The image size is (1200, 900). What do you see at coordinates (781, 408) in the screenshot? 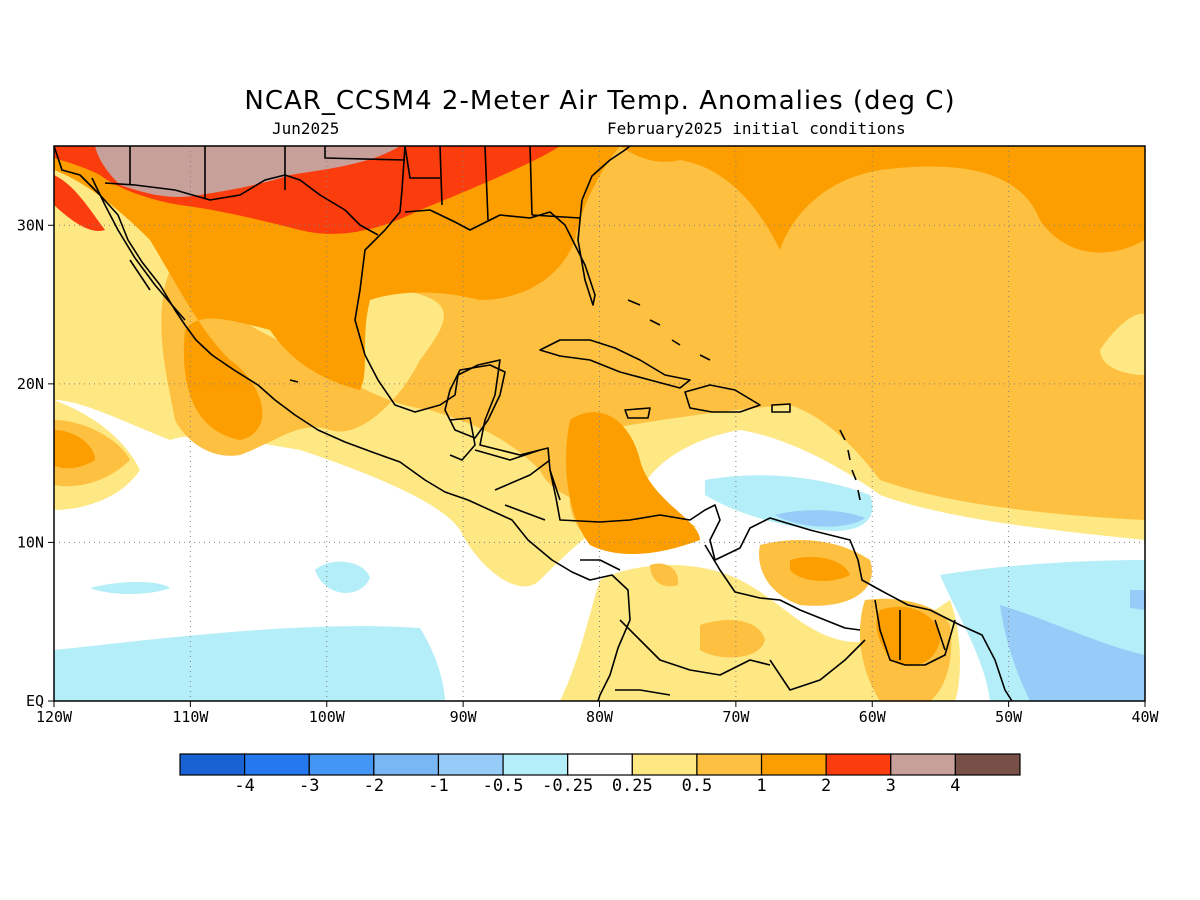
I see `coastline-puerto-rico` at bounding box center [781, 408].